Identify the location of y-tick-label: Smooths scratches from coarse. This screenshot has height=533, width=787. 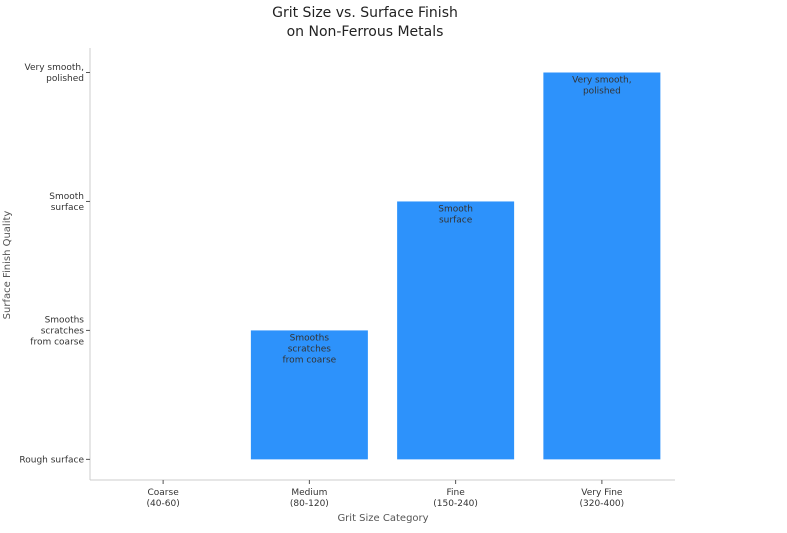
(57, 331).